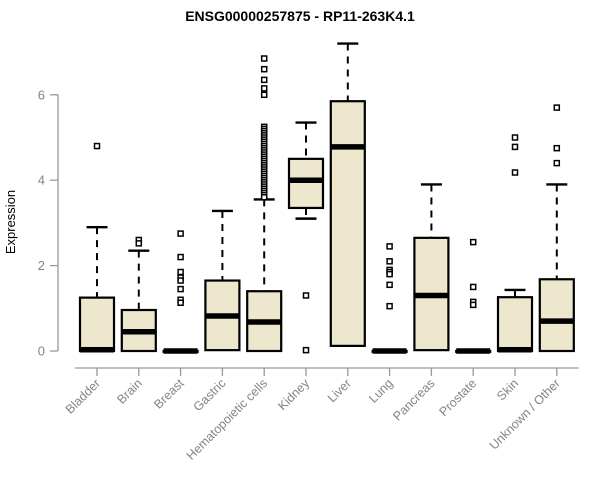 The width and height of the screenshot is (600, 500). What do you see at coordinates (222, 280) in the screenshot?
I see `box-gastric` at bounding box center [222, 280].